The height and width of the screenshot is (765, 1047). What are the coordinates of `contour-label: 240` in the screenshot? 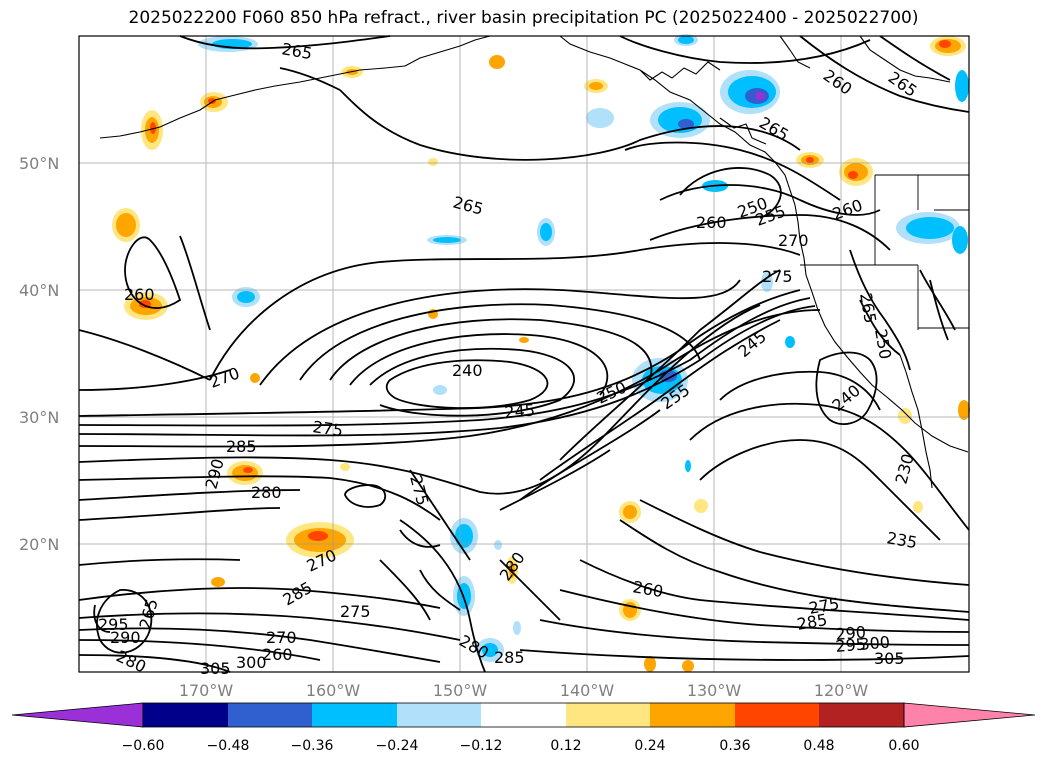 It's located at (467, 370).